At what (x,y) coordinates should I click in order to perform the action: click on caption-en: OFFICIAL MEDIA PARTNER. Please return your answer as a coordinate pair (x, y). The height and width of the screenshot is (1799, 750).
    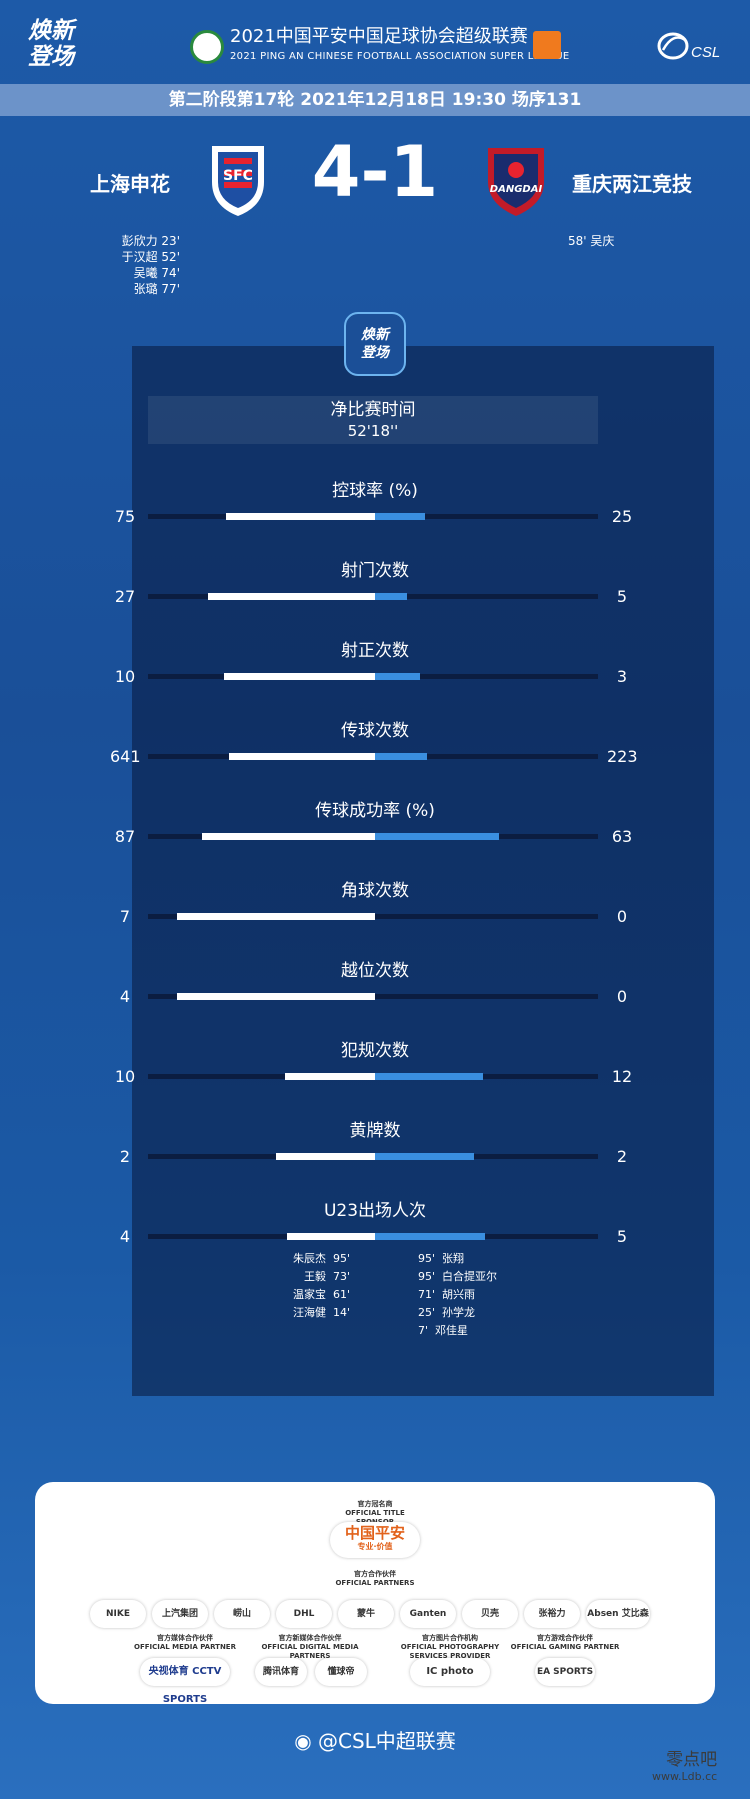
    Looking at the image, I should click on (185, 1647).